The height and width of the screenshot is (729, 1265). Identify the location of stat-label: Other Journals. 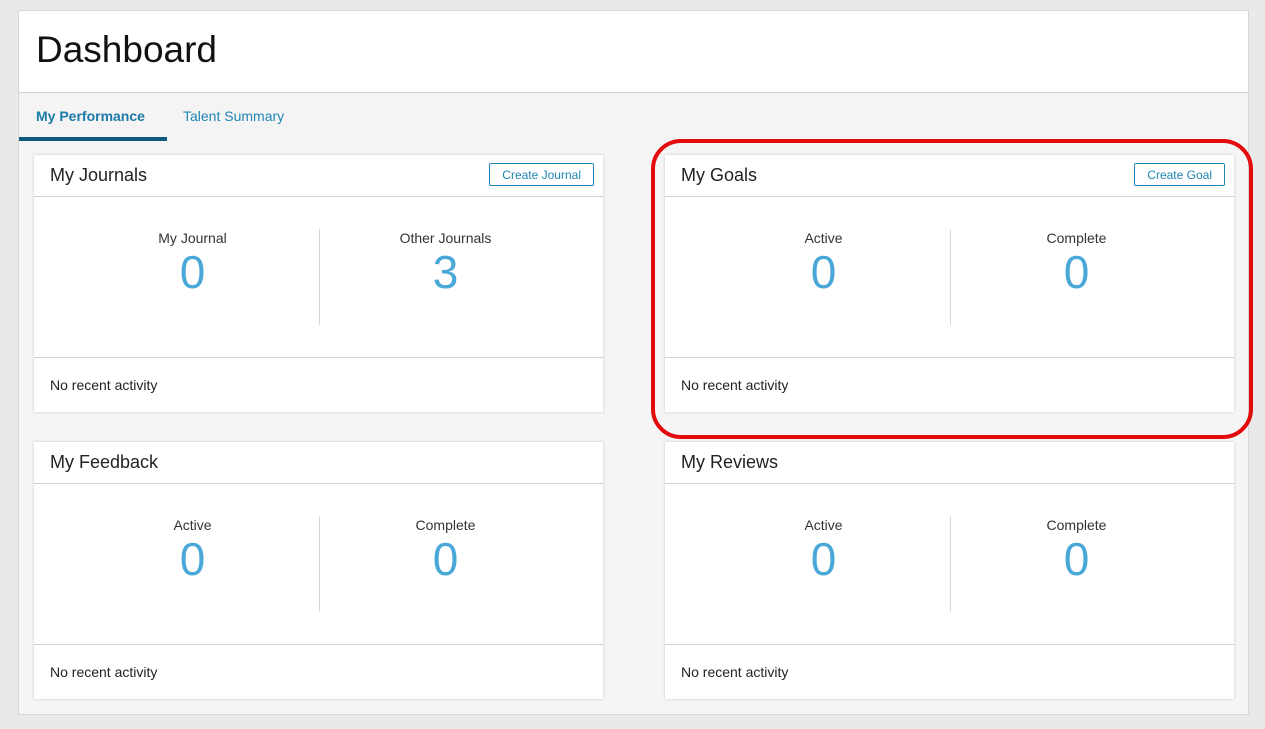
(445, 238).